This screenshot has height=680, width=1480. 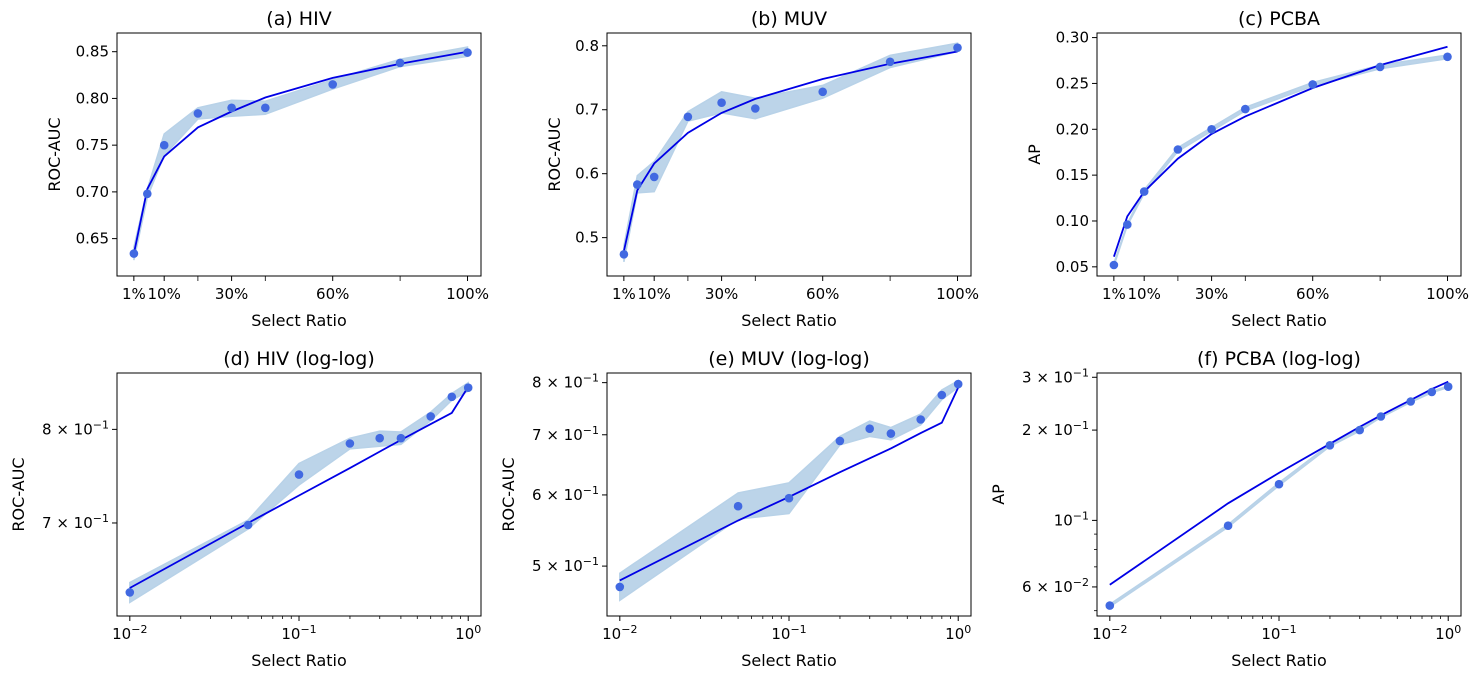 What do you see at coordinates (1279, 19) in the screenshot?
I see `chart-title: (c) PCBA` at bounding box center [1279, 19].